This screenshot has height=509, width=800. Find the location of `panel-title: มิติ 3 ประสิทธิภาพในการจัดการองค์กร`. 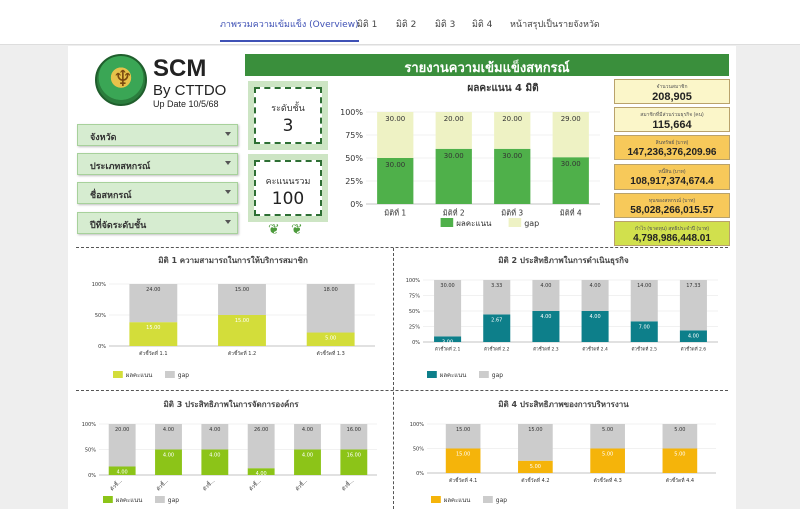

panel-title: มิติ 3 ประสิทธิภาพในการจัดการองค์กร is located at coordinates (231, 404).